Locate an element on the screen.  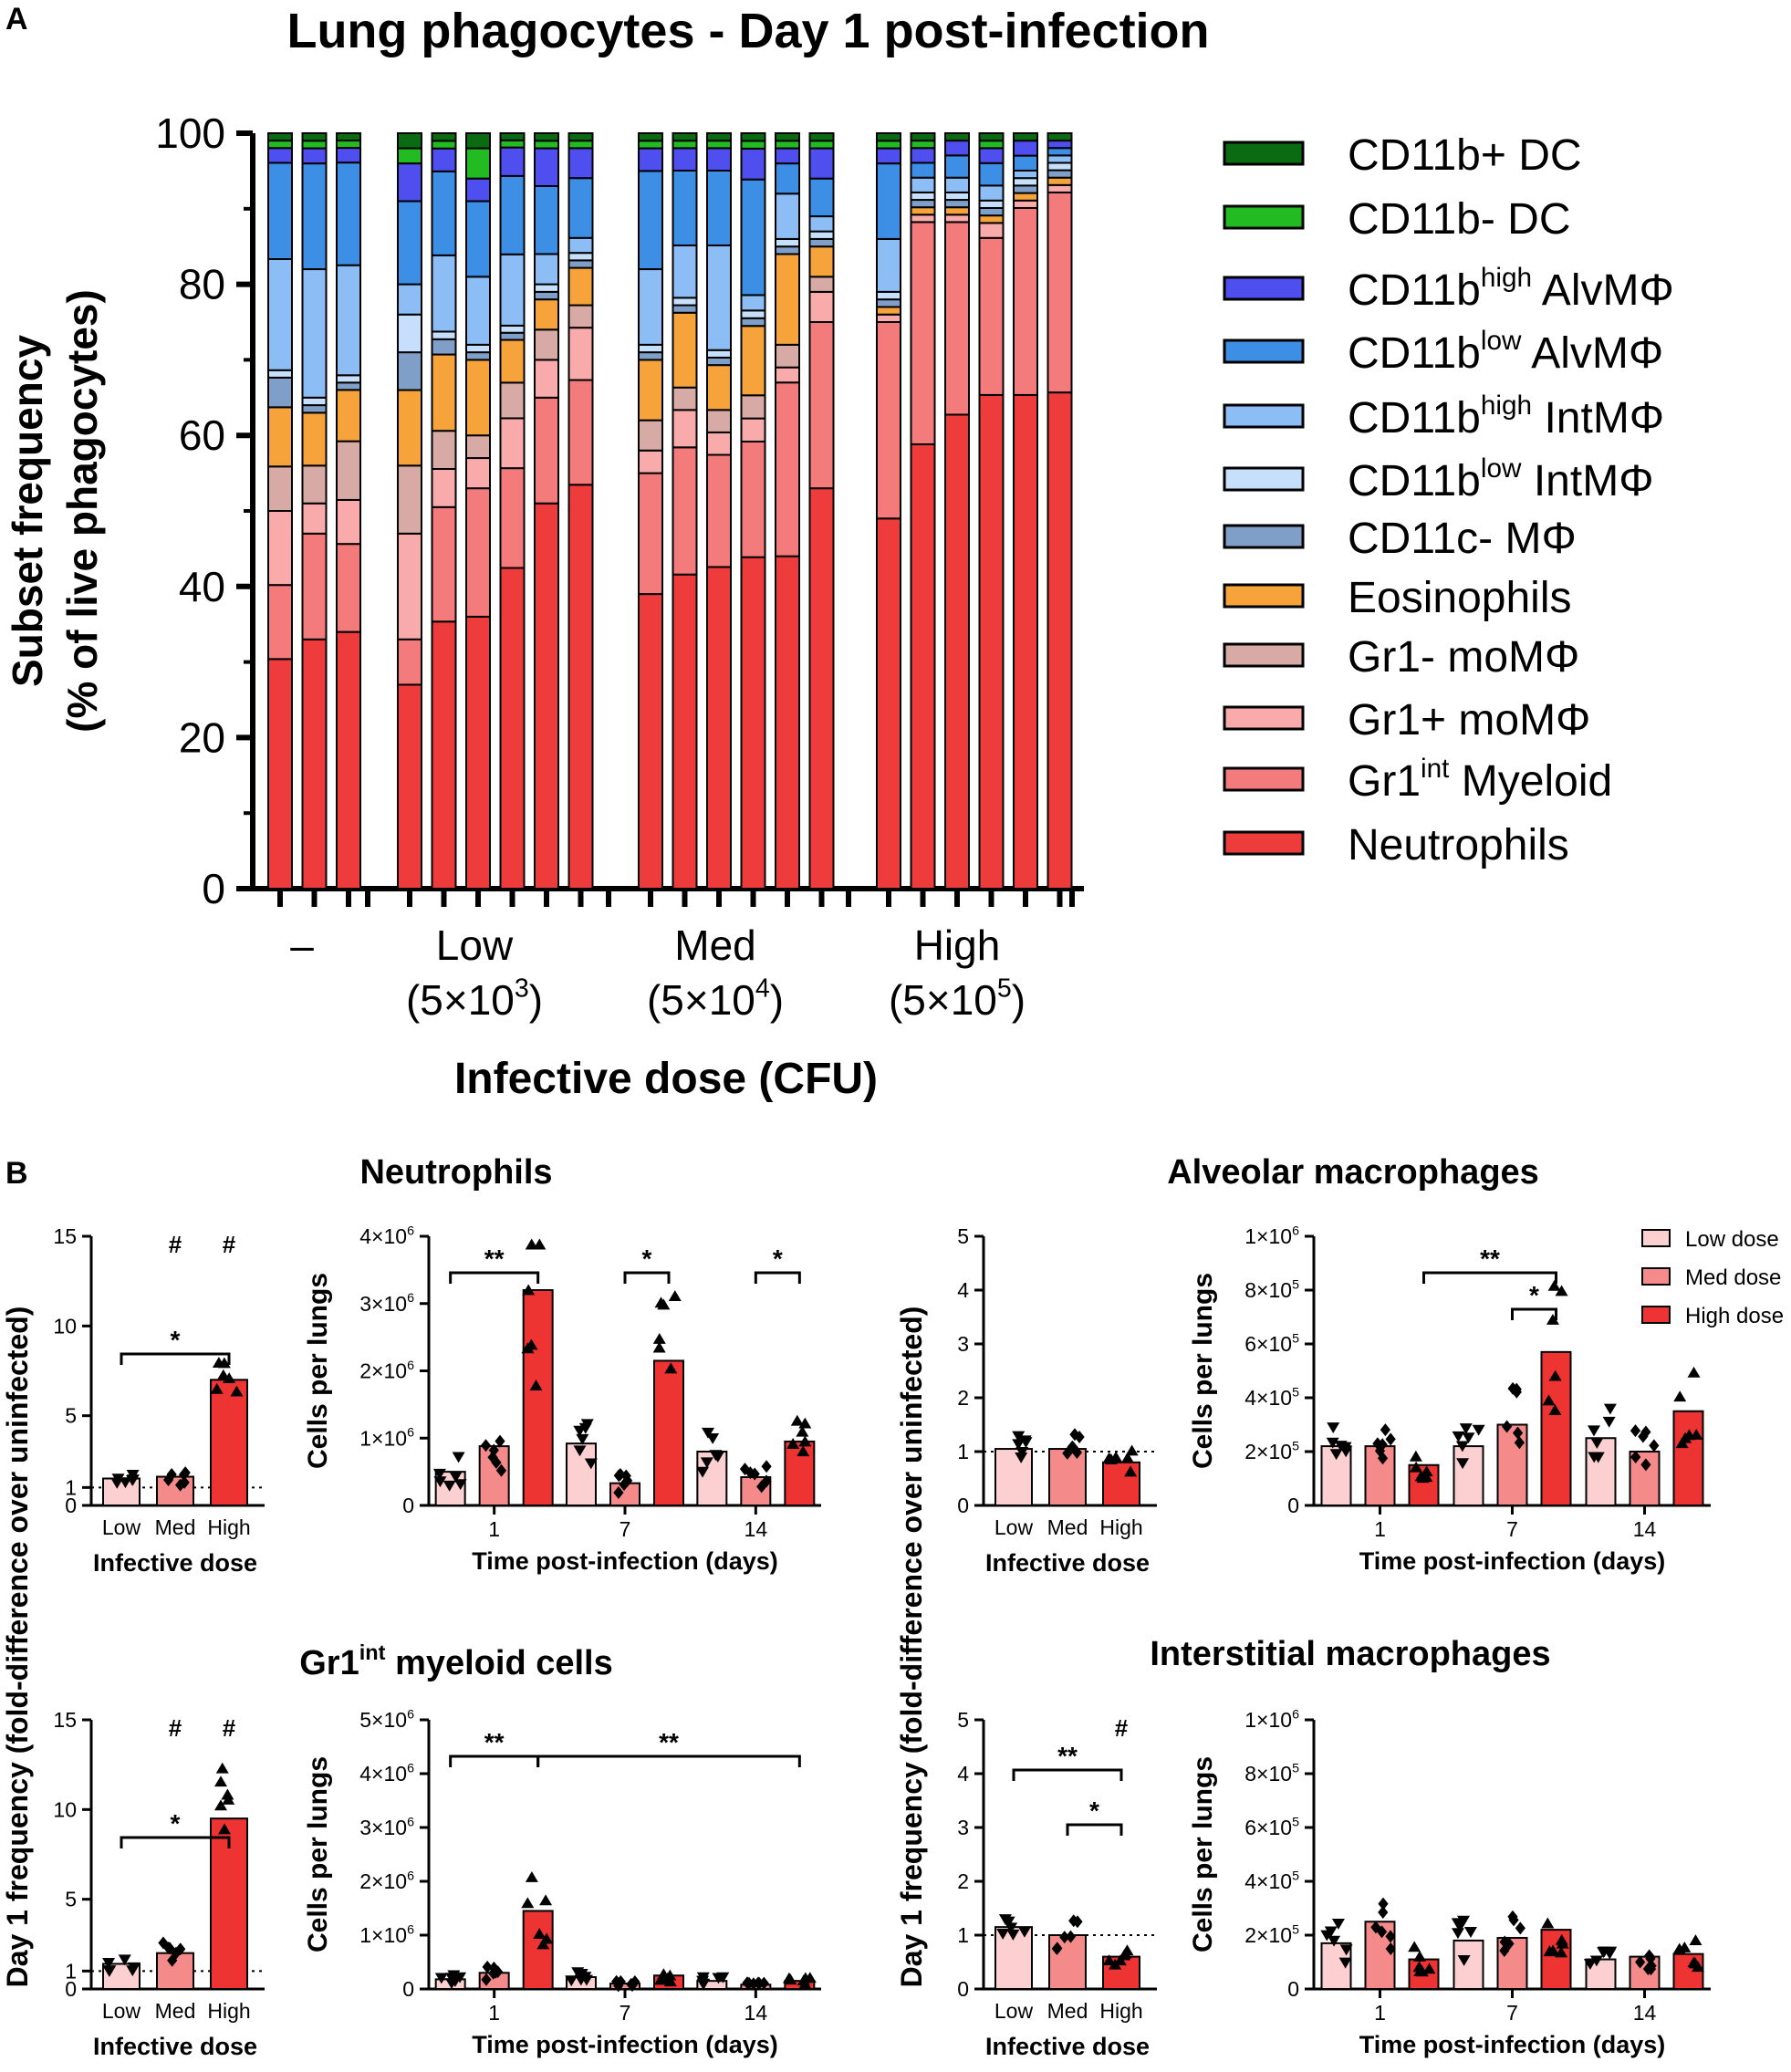
stacked-bar is located at coordinates (348, 511).